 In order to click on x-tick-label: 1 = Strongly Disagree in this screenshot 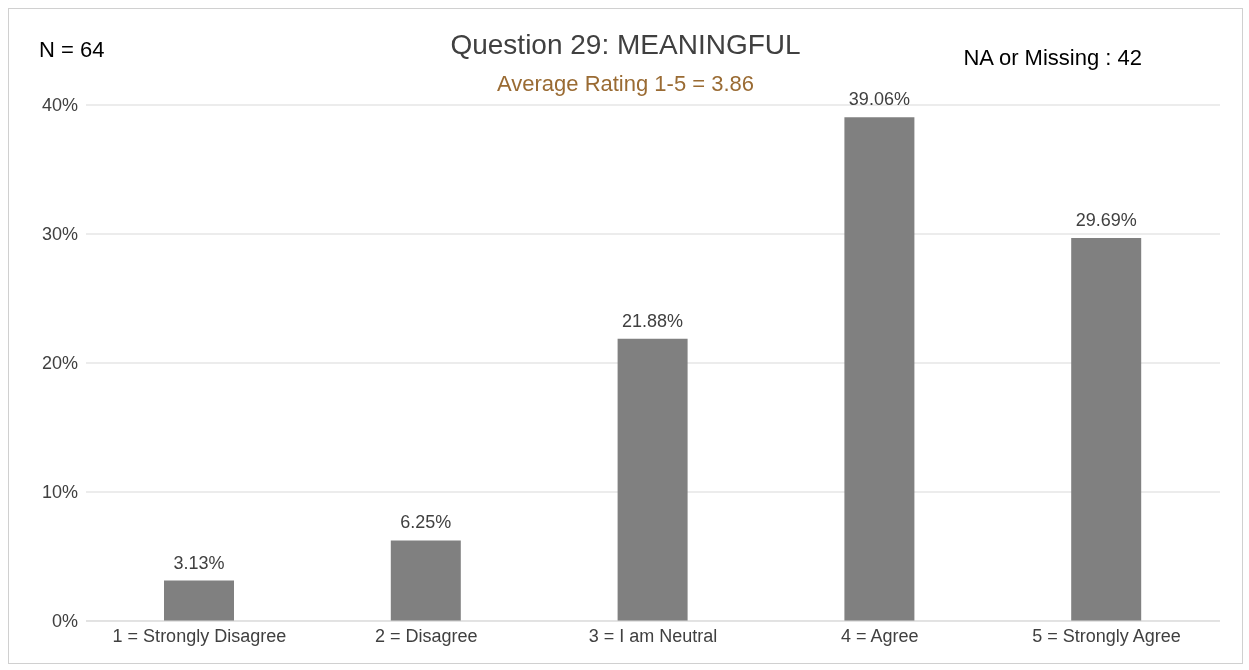, I will do `click(199, 635)`.